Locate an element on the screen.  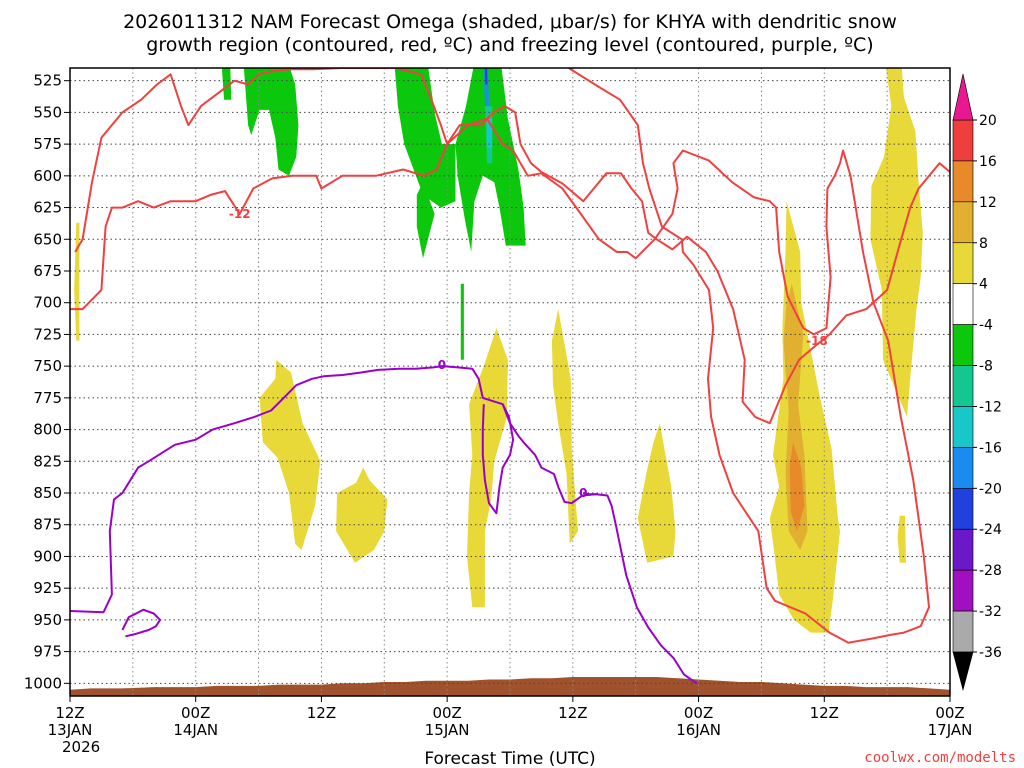
colorbar-under-arrow is located at coordinates (963, 671).